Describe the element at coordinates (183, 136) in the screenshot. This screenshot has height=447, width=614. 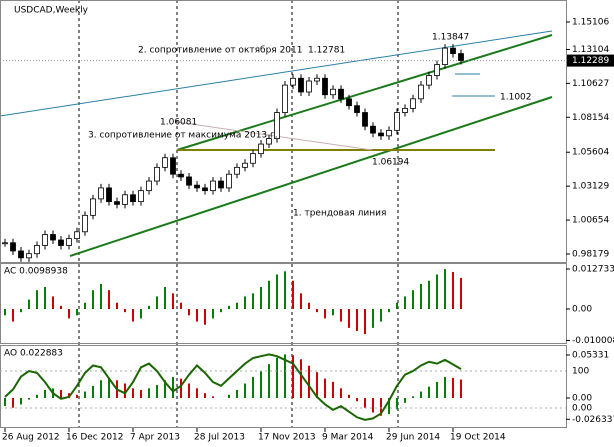
I see `annotation: 3. сопротивление от максимума 2013 г.` at that location.